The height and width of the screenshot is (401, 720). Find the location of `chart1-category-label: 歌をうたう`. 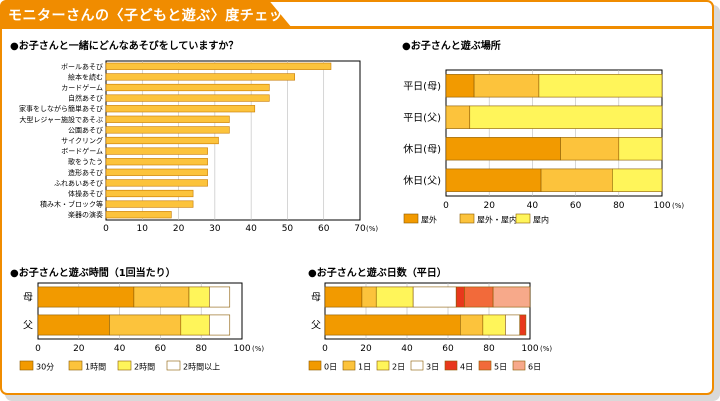

chart1-category-label: 歌をうたう is located at coordinates (85, 161).